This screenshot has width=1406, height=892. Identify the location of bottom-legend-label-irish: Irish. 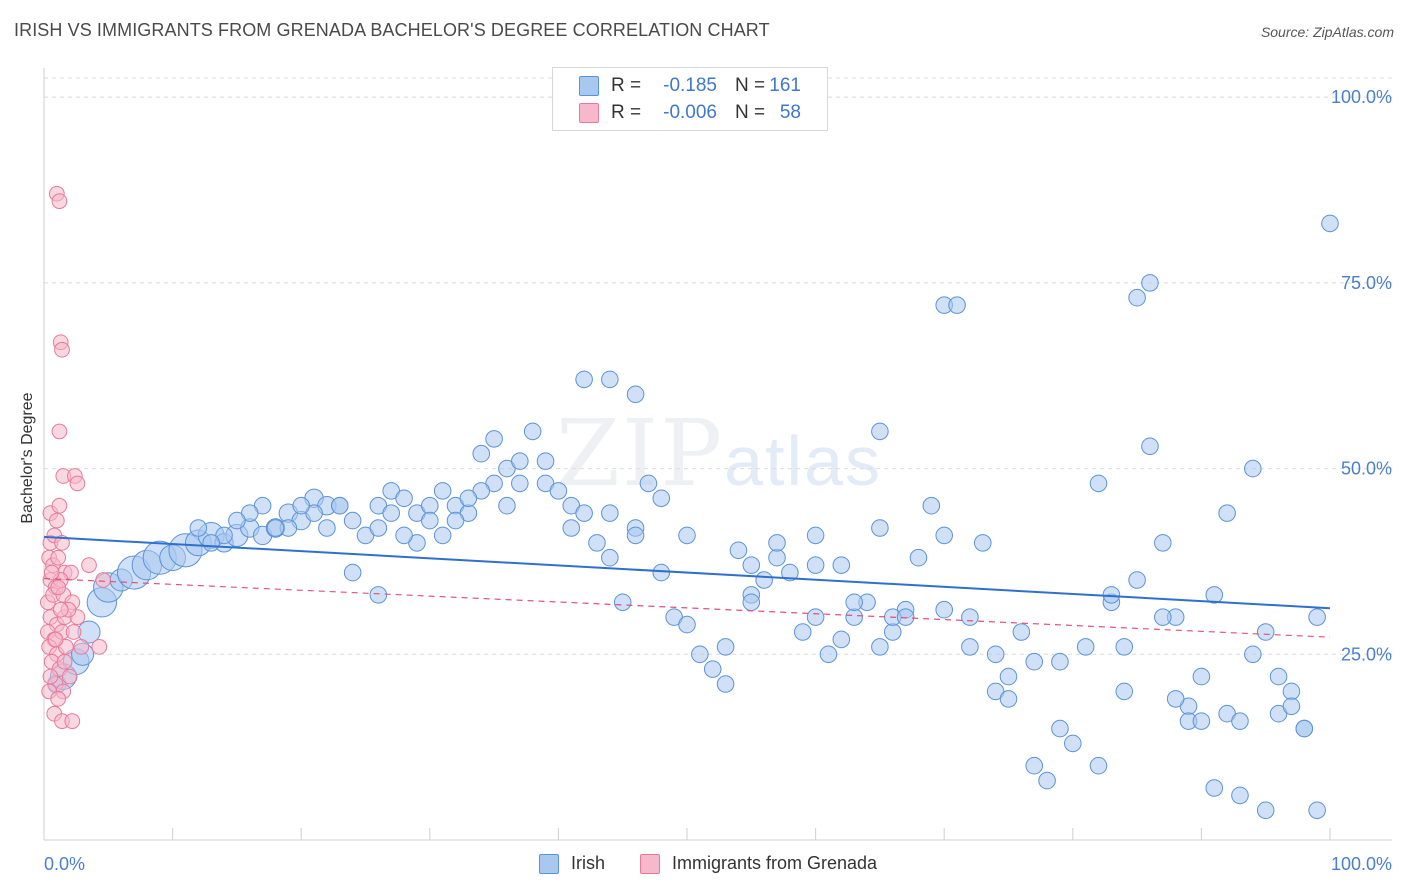
(588, 863).